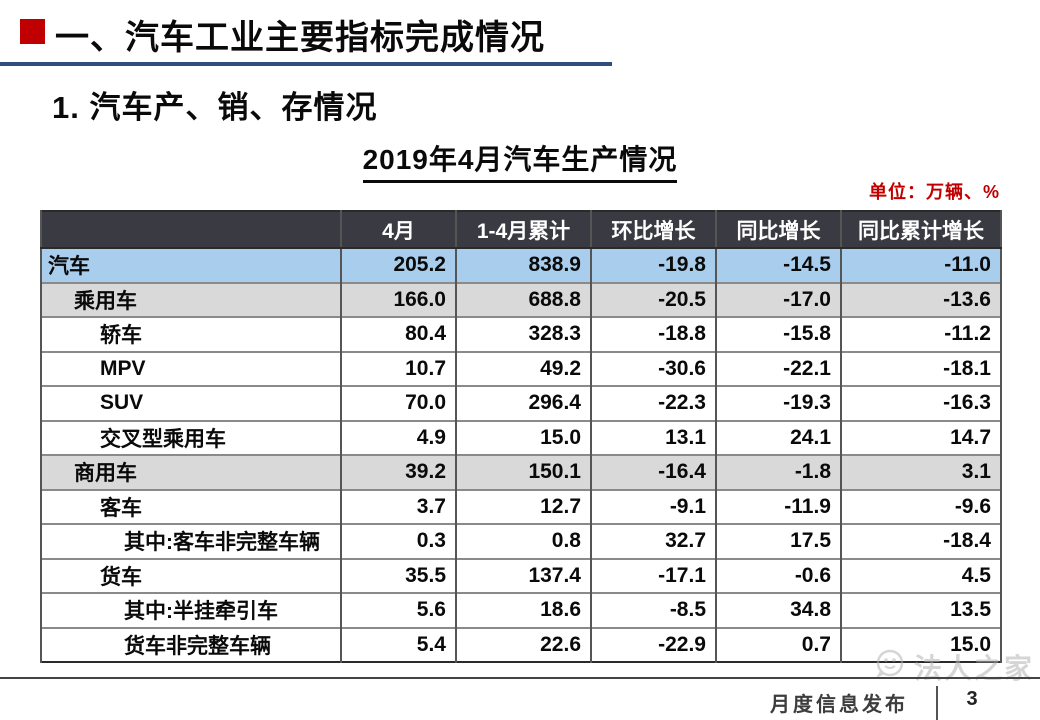 The height and width of the screenshot is (720, 1040). I want to click on value-cell: 5.4, so click(398, 644).